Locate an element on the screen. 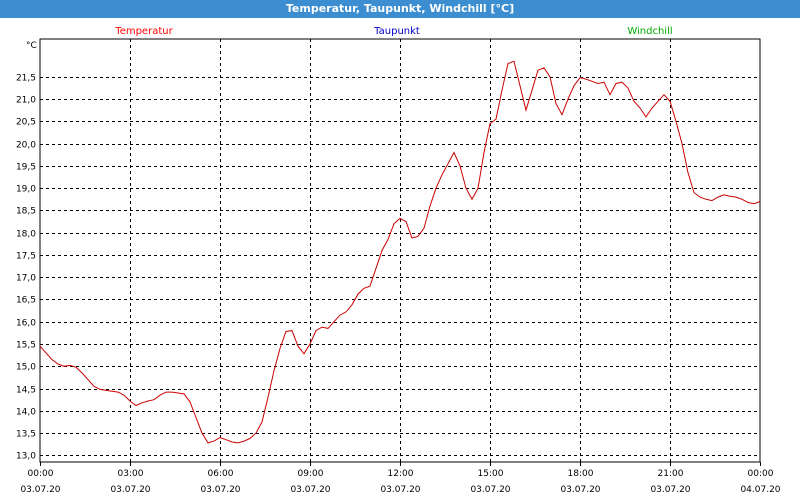 This screenshot has height=500, width=800. y-tick-label: 17,5 is located at coordinates (26, 257).